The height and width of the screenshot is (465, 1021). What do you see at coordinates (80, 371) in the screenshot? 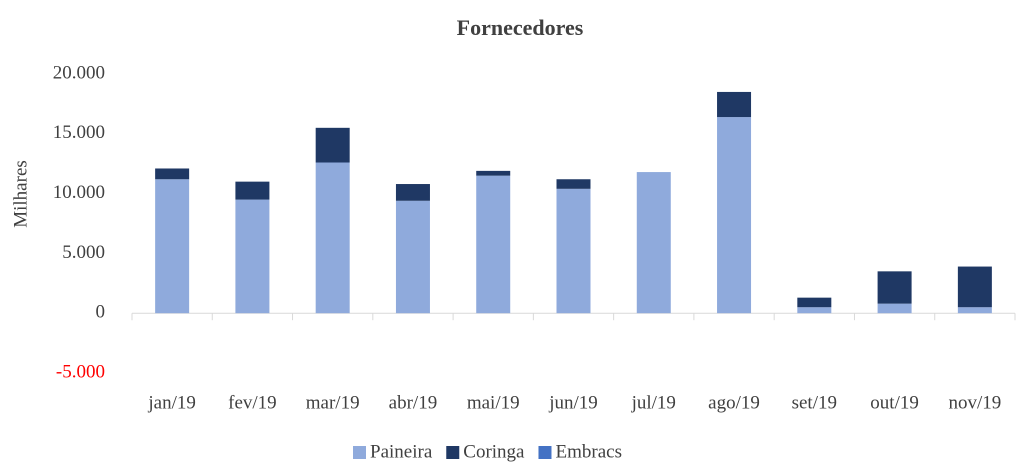
I see `y-tick-label: -5.000` at bounding box center [80, 371].